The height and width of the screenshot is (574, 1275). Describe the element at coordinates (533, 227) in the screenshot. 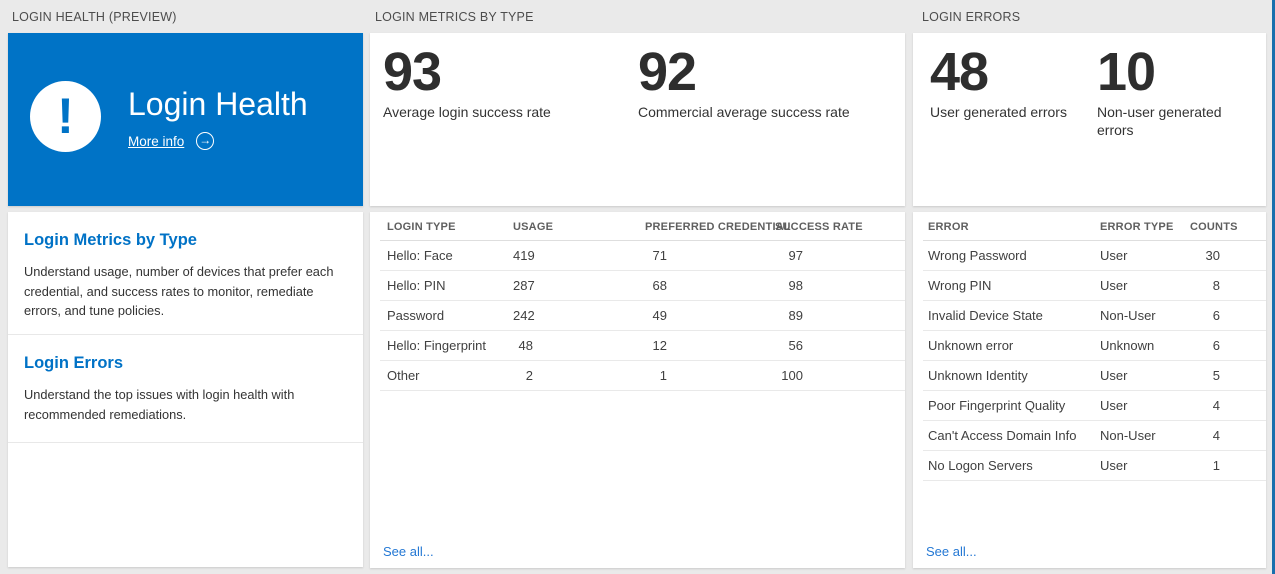

I see `column-header: USAGE` at that location.